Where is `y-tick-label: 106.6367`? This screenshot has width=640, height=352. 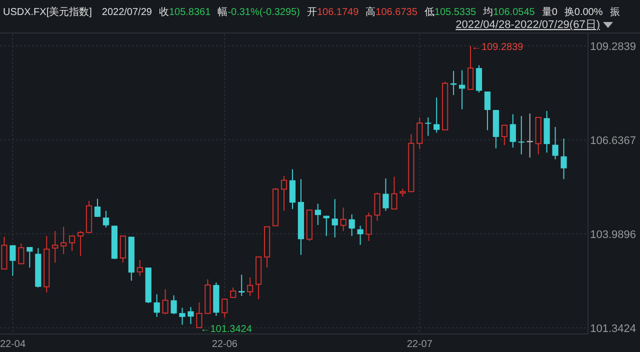
y-tick-label: 106.6367 is located at coordinates (613, 140).